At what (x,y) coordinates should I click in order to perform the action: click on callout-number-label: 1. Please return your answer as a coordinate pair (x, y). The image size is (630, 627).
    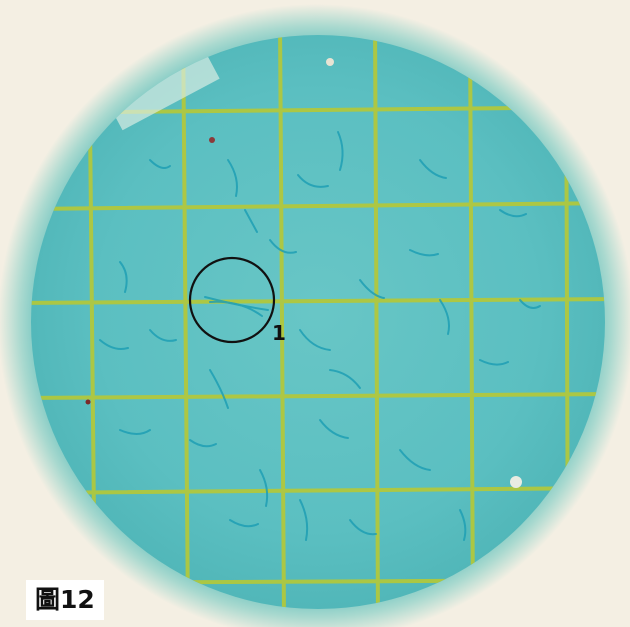
    Looking at the image, I should click on (279, 333).